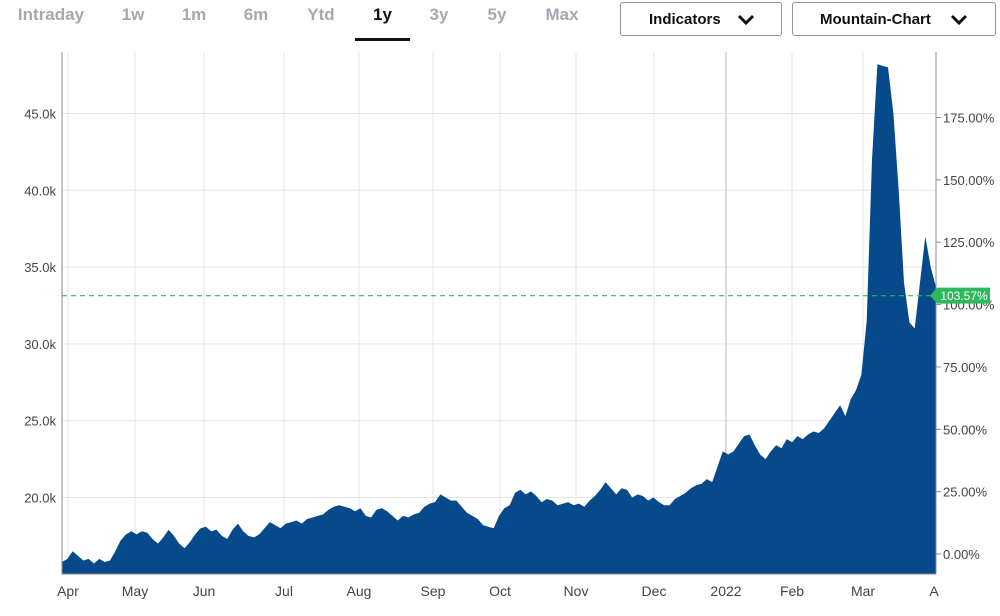  What do you see at coordinates (965, 429) in the screenshot?
I see `y-right-tick-label: 50.00%` at bounding box center [965, 429].